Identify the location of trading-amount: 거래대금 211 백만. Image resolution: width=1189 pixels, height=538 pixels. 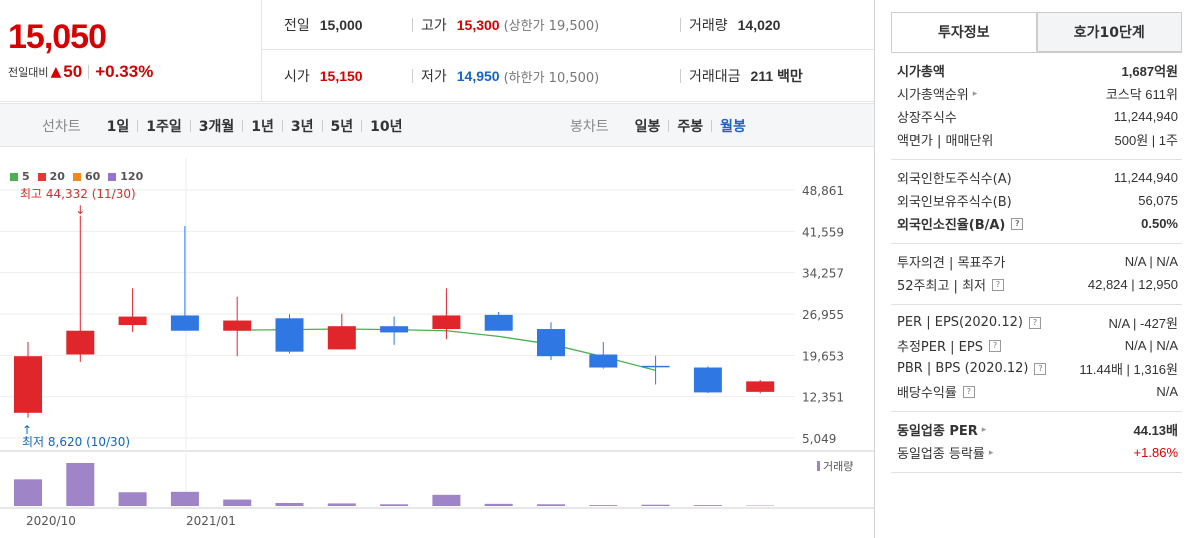
(741, 76).